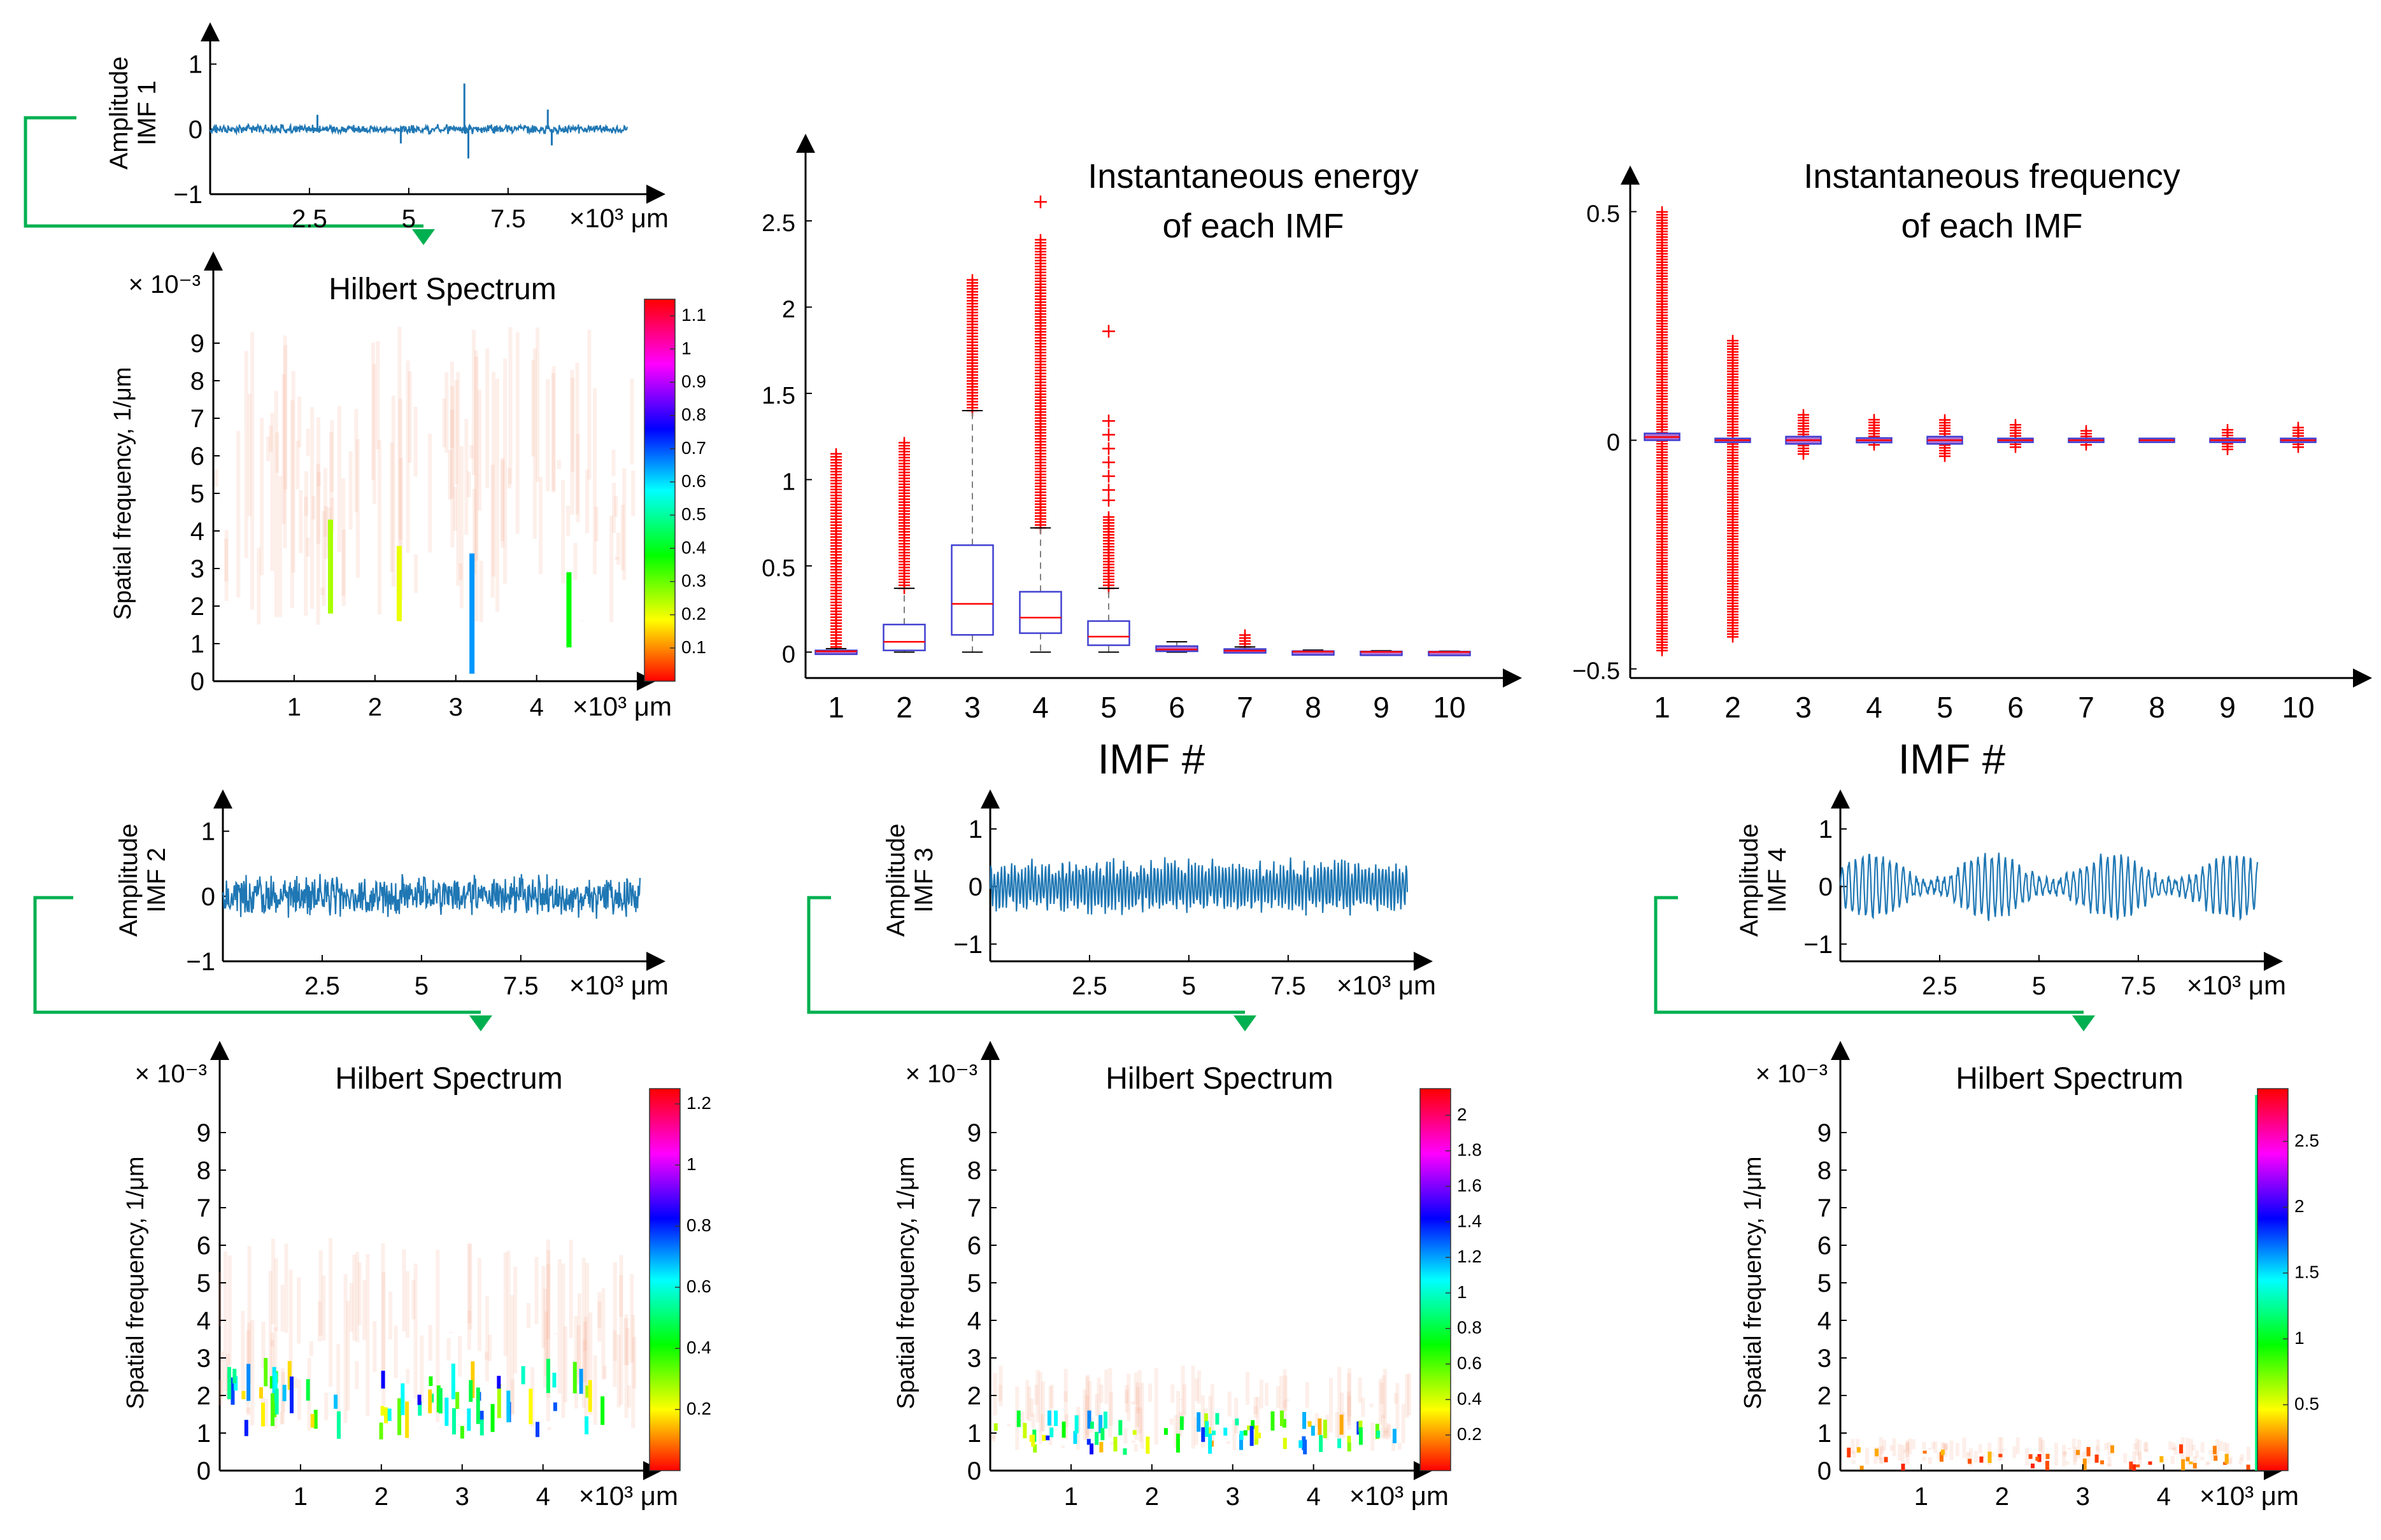 The image size is (2381, 1540). What do you see at coordinates (1177, 708) in the screenshot?
I see `energy-x-tick-label: 6` at bounding box center [1177, 708].